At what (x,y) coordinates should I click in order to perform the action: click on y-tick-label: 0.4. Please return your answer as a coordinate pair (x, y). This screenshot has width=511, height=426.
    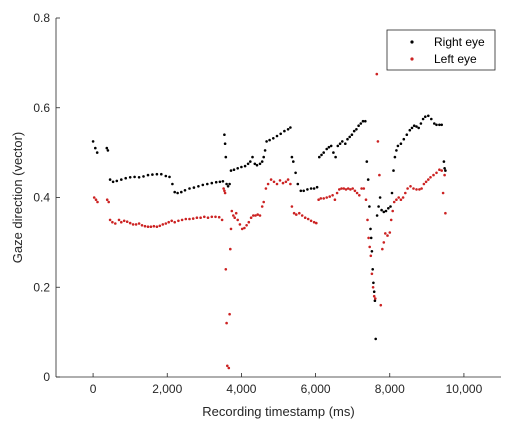
    Looking at the image, I should click on (41, 198).